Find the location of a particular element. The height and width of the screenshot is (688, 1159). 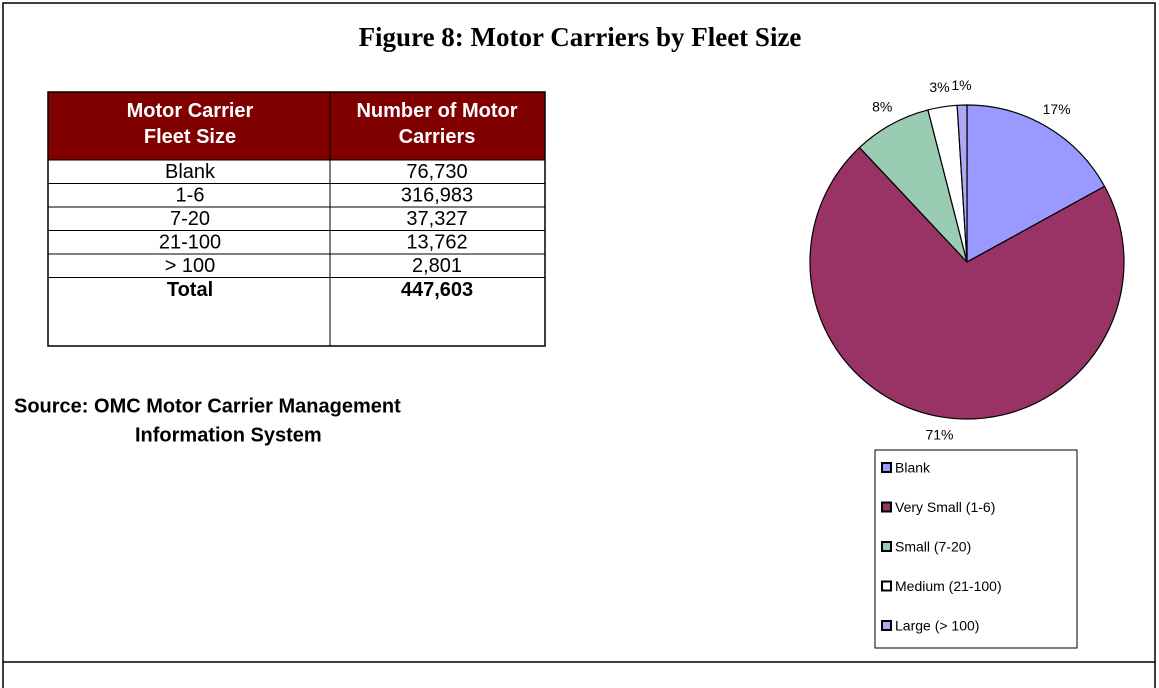

legend-box is located at coordinates (976, 549).